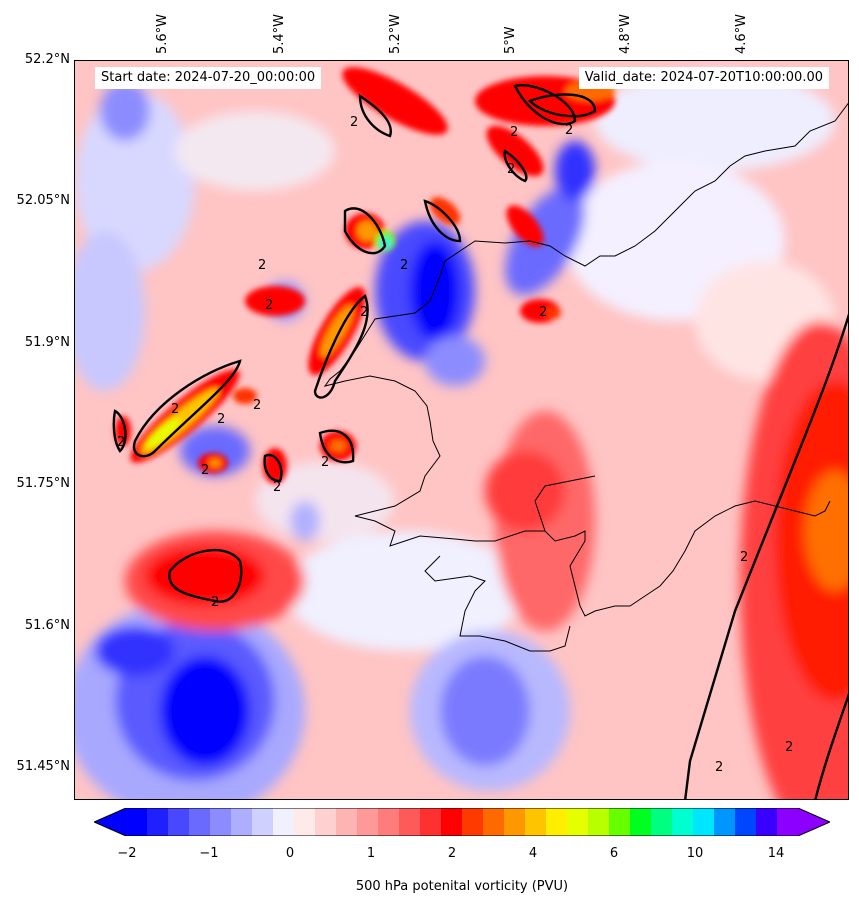 This screenshot has width=859, height=907. Describe the element at coordinates (127, 853) in the screenshot. I see `cb-tick-minus2: −2` at that location.